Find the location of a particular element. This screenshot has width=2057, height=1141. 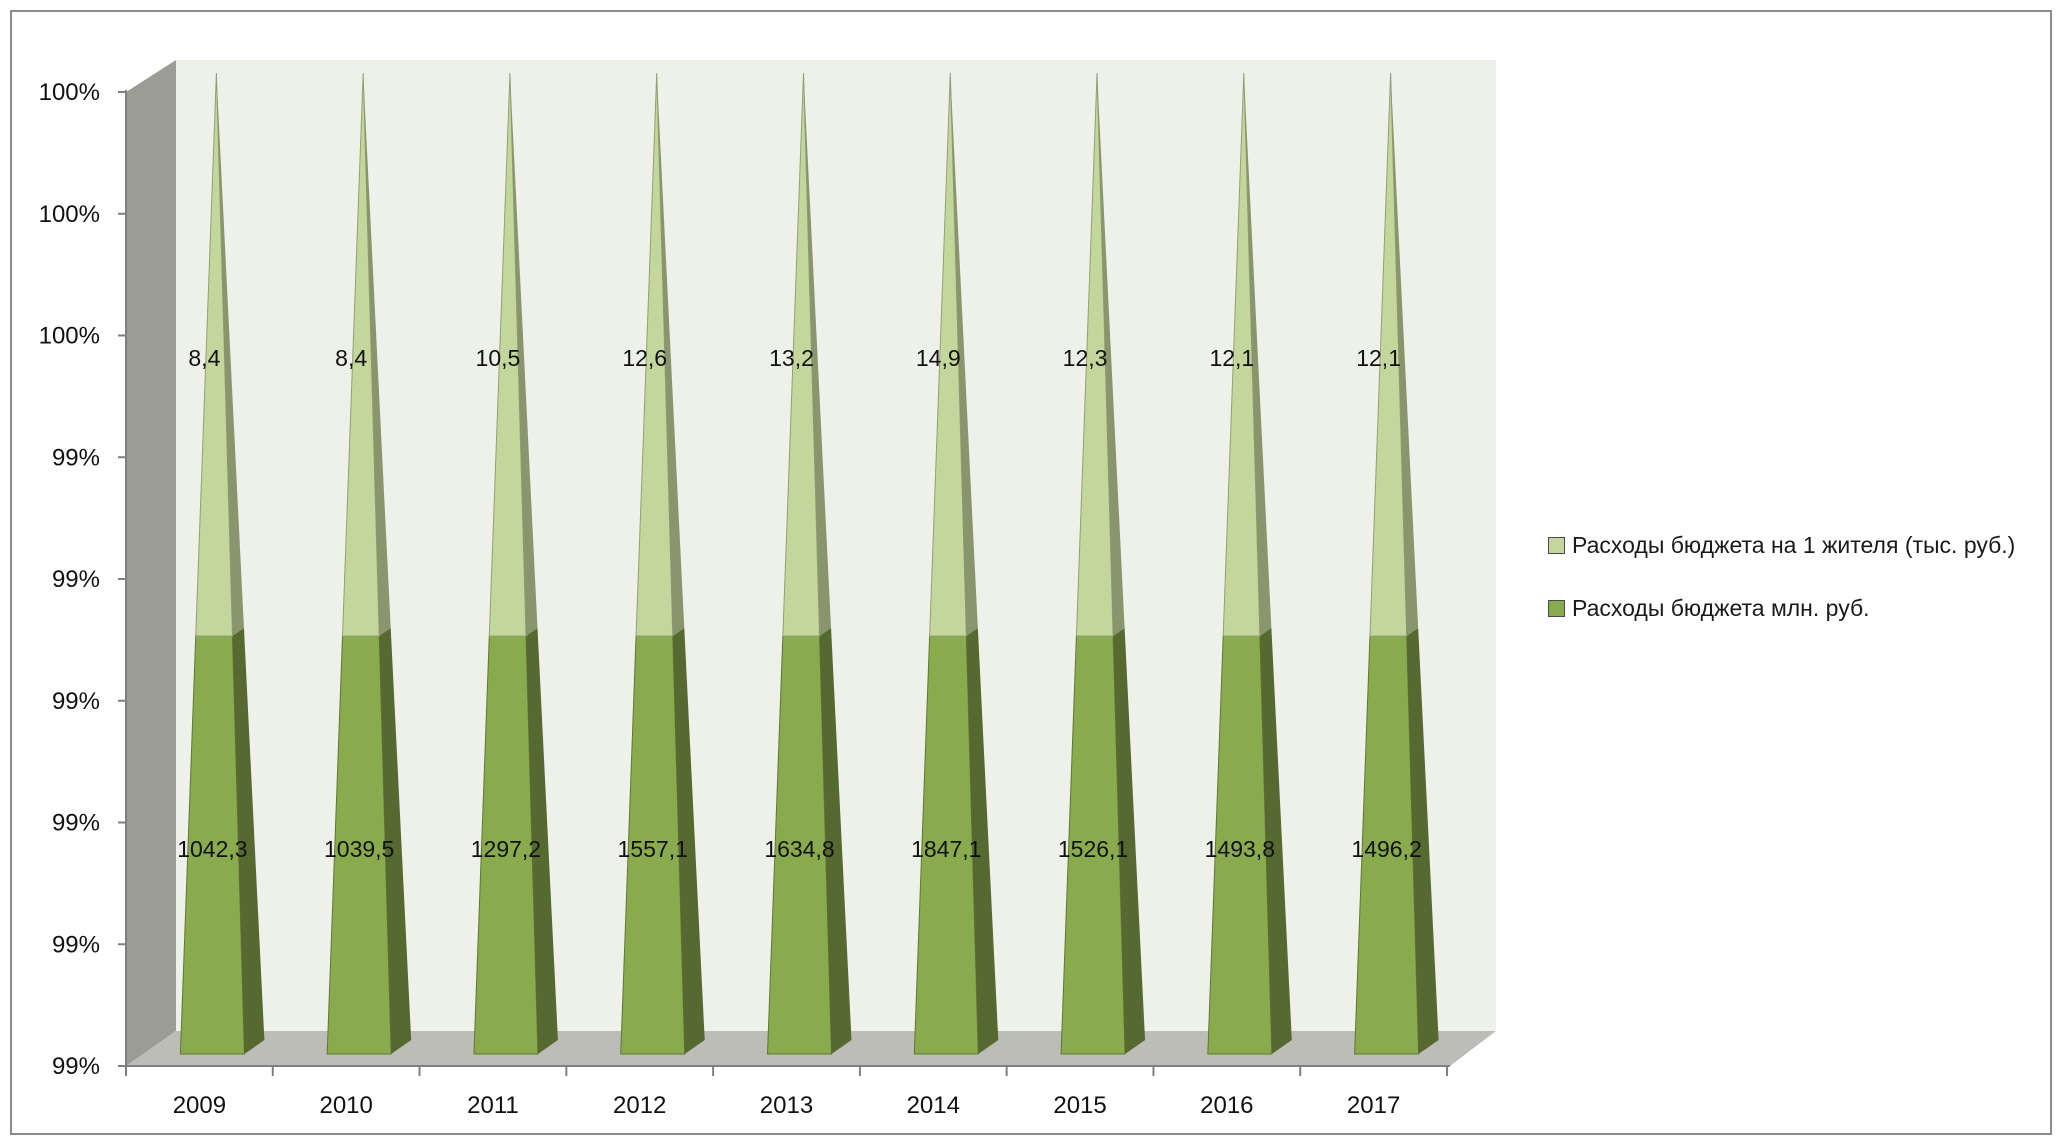

bar-side-budget-2011 is located at coordinates (542, 840).